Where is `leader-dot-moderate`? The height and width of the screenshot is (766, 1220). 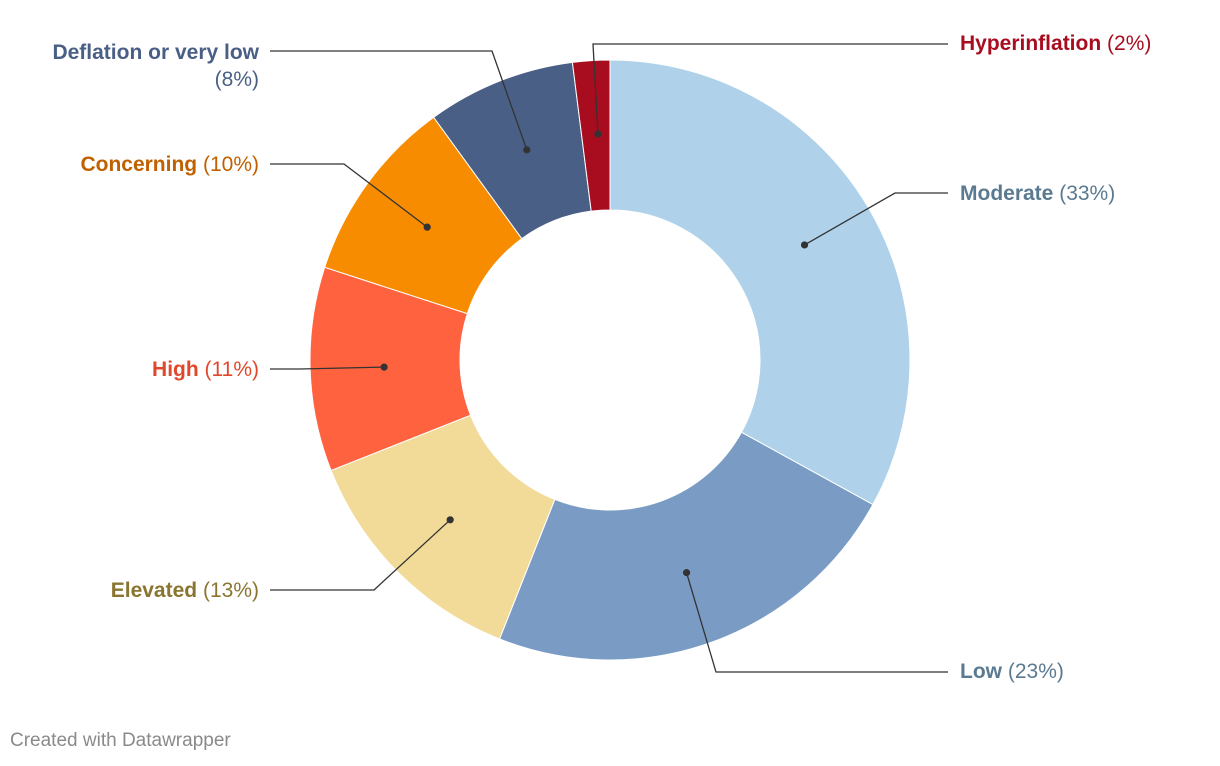
leader-dot-moderate is located at coordinates (804, 245).